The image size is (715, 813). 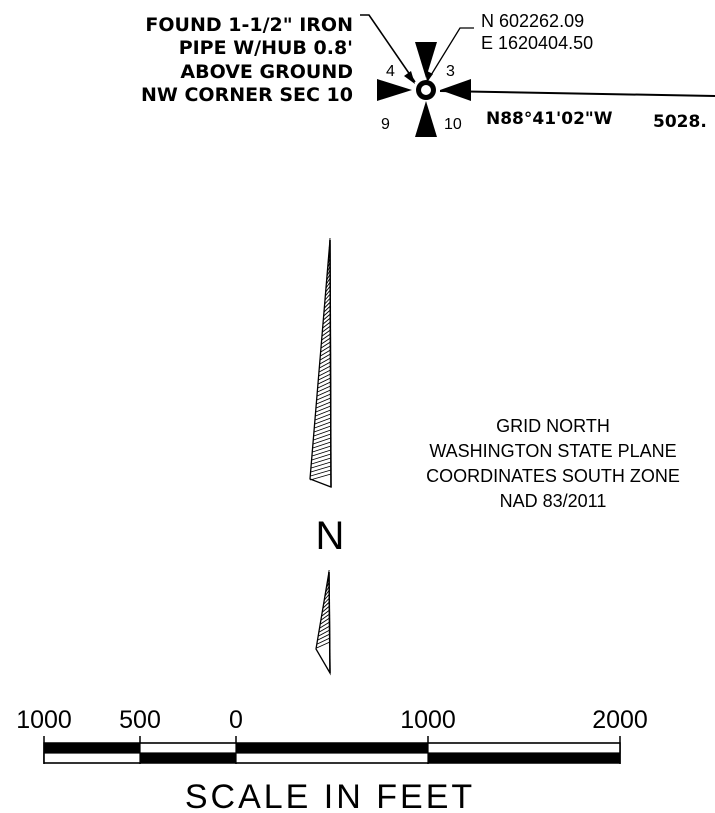 What do you see at coordinates (140, 720) in the screenshot?
I see `scale-tick-label-500: 500` at bounding box center [140, 720].